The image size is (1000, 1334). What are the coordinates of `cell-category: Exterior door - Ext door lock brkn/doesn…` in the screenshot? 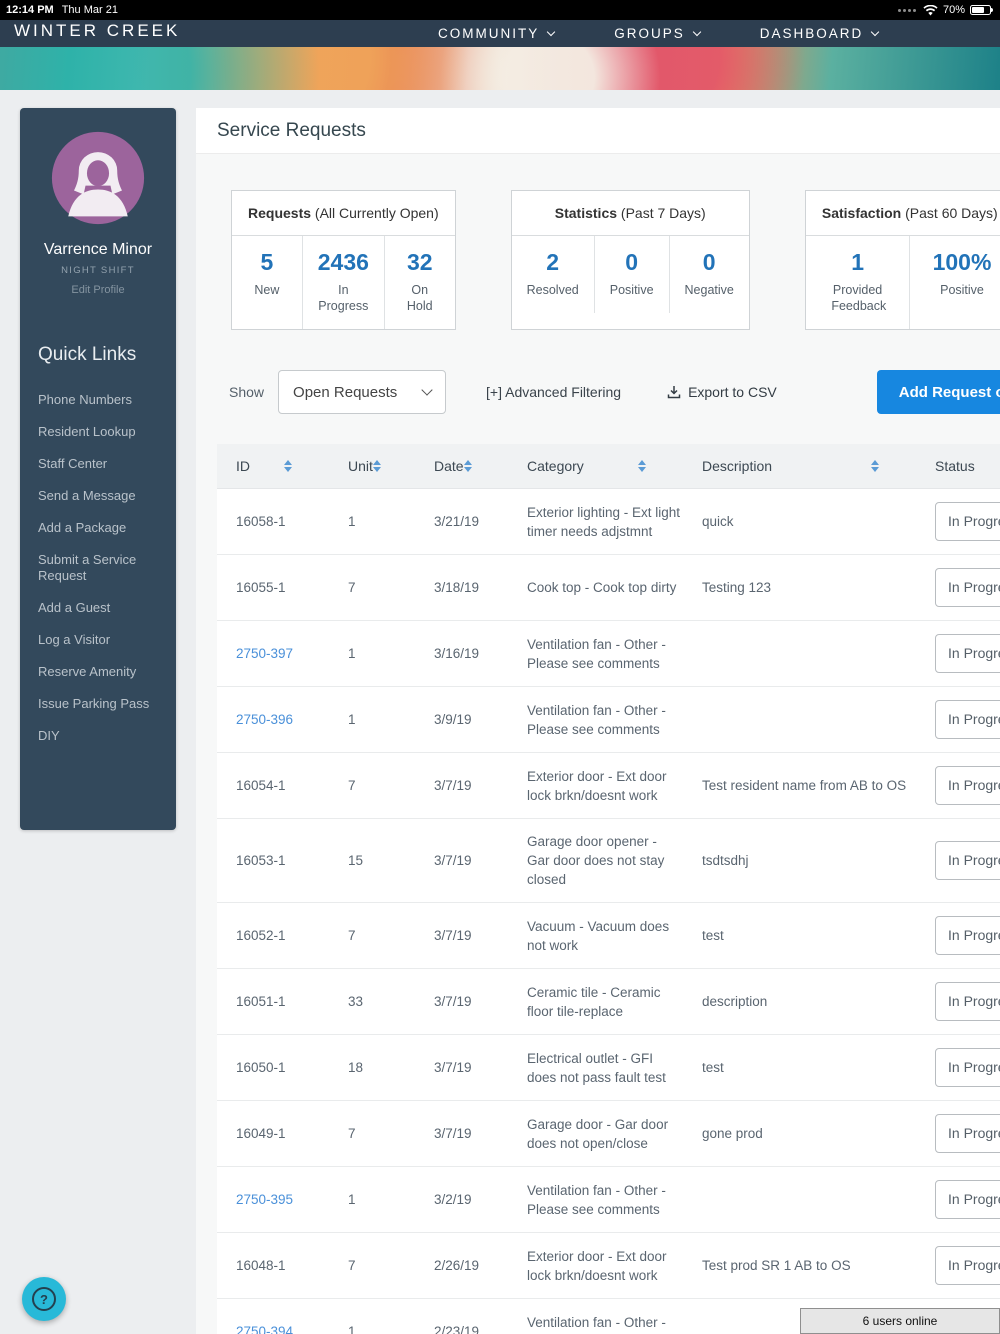 It's located at (604, 785).